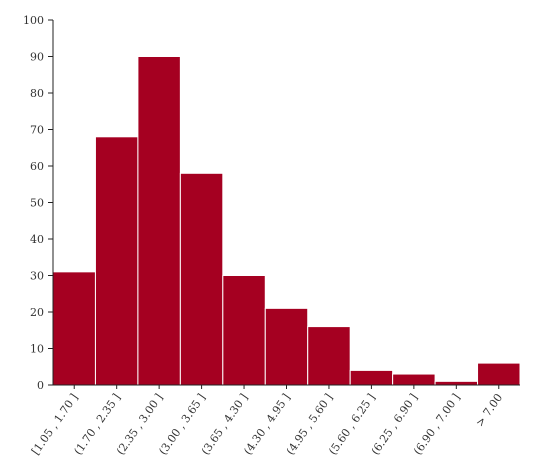 The height and width of the screenshot is (472, 550). What do you see at coordinates (37, 349) in the screenshot?
I see `y-tick-label: 10` at bounding box center [37, 349].